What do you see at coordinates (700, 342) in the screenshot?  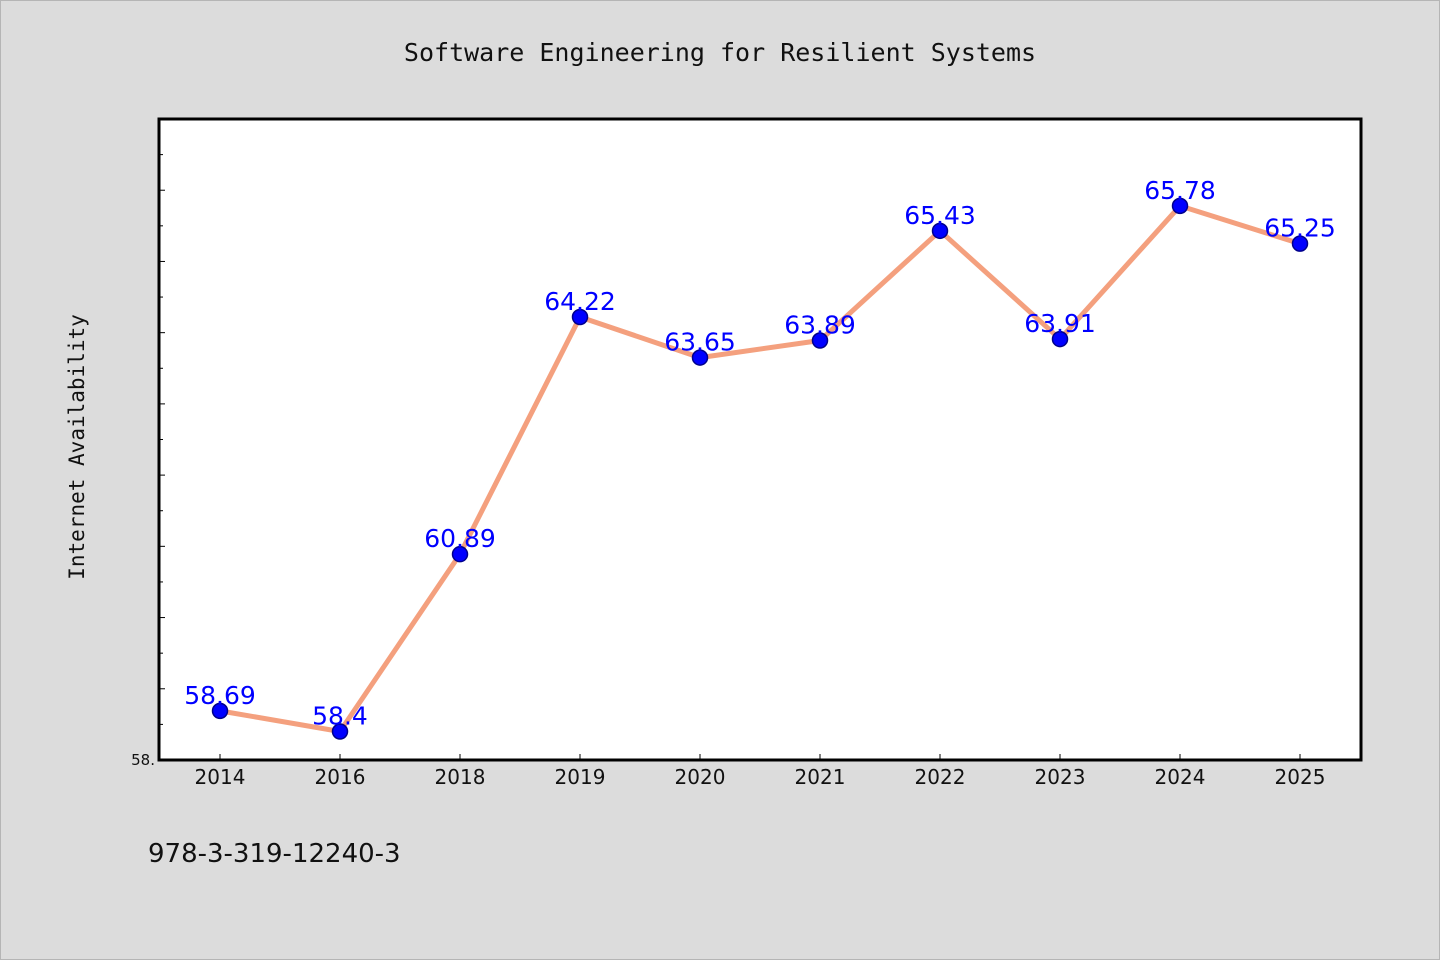 I see `data-label: 63.65` at bounding box center [700, 342].